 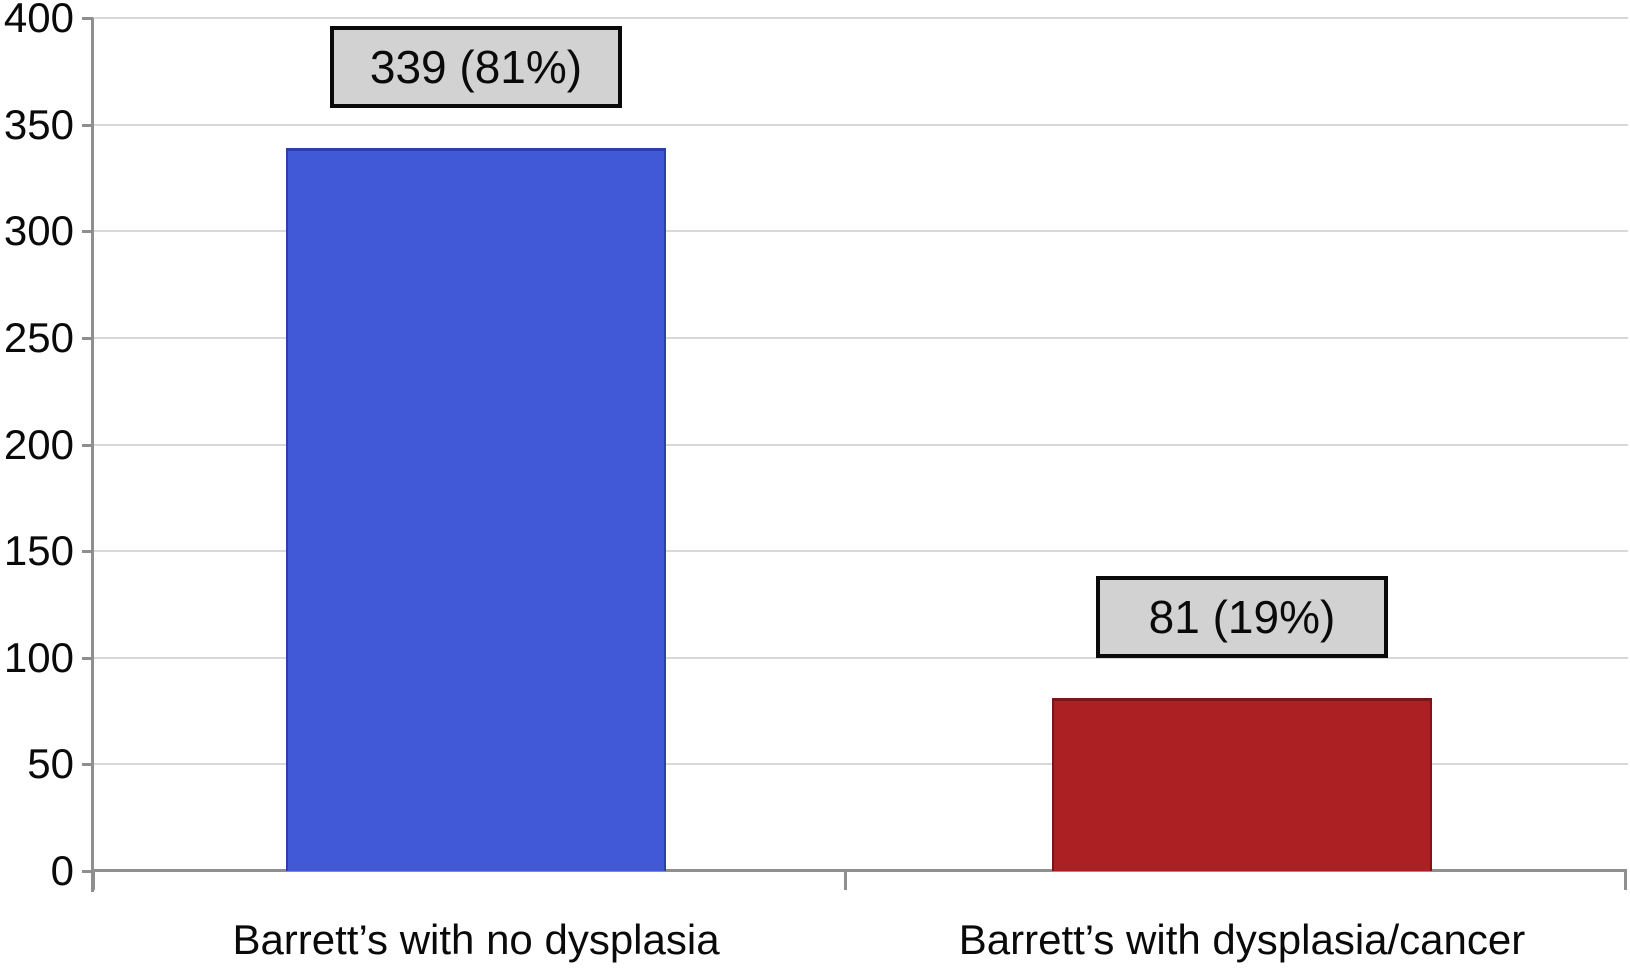 What do you see at coordinates (1242, 784) in the screenshot?
I see `bar-dysplasia-cancer` at bounding box center [1242, 784].